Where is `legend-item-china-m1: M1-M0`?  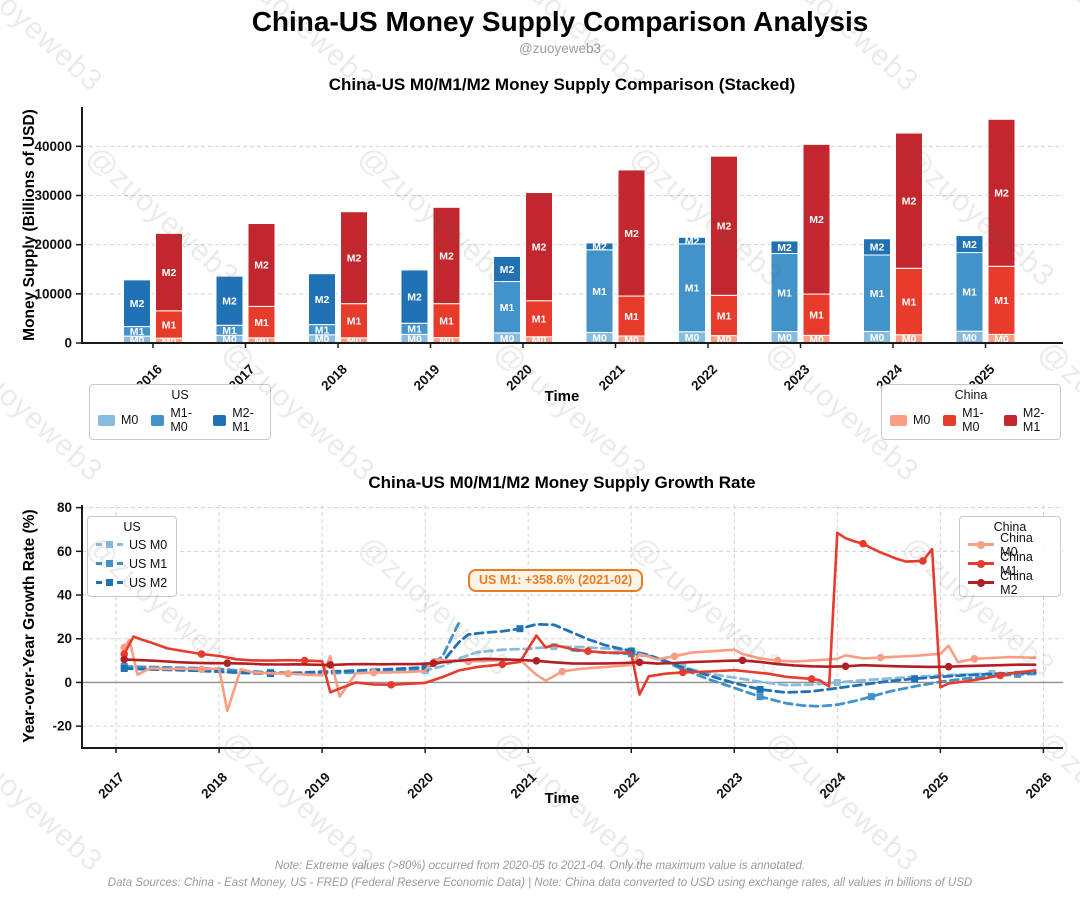 legend-item-china-m1: M1-M0 is located at coordinates (967, 420).